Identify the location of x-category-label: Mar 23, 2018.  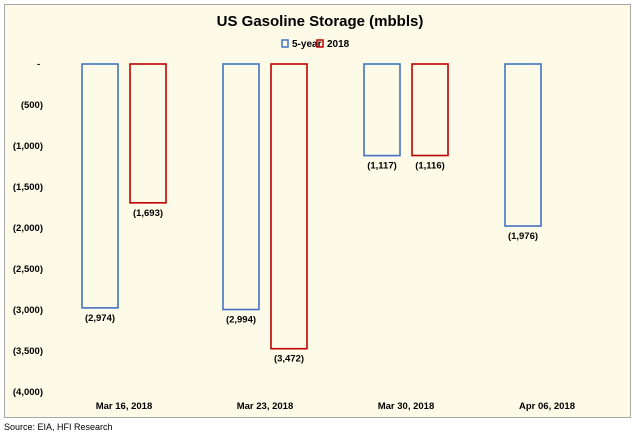
(265, 406).